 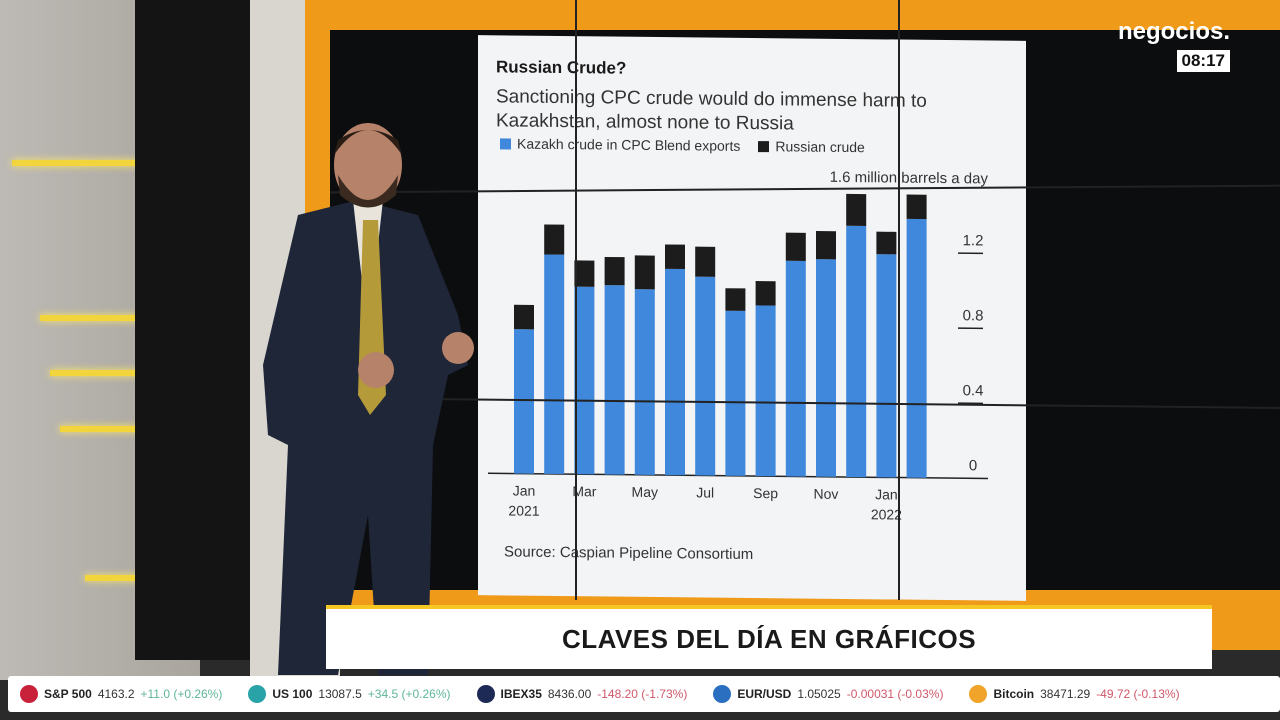 What do you see at coordinates (409, 694) in the screenshot?
I see `ticker-change: +34.5 (+0.26%)` at bounding box center [409, 694].